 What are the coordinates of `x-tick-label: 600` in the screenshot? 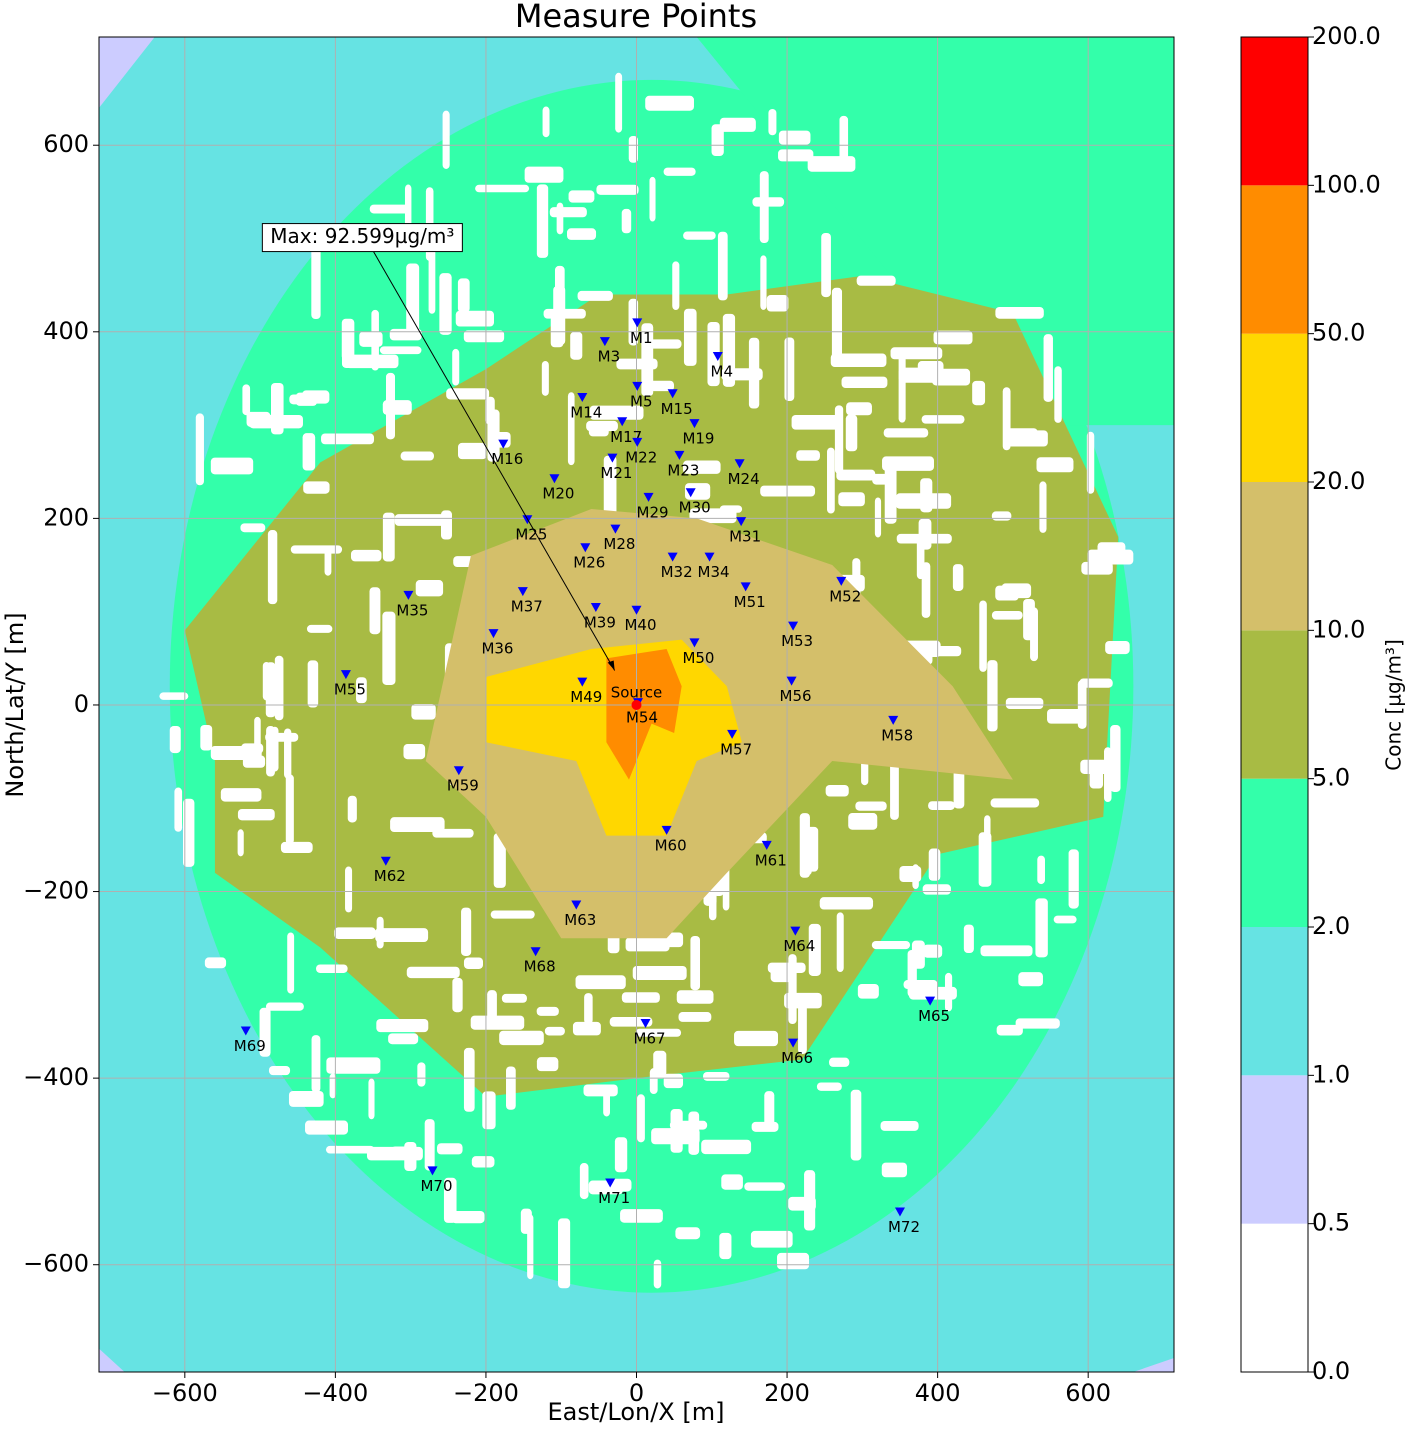 It's located at (1088, 1393).